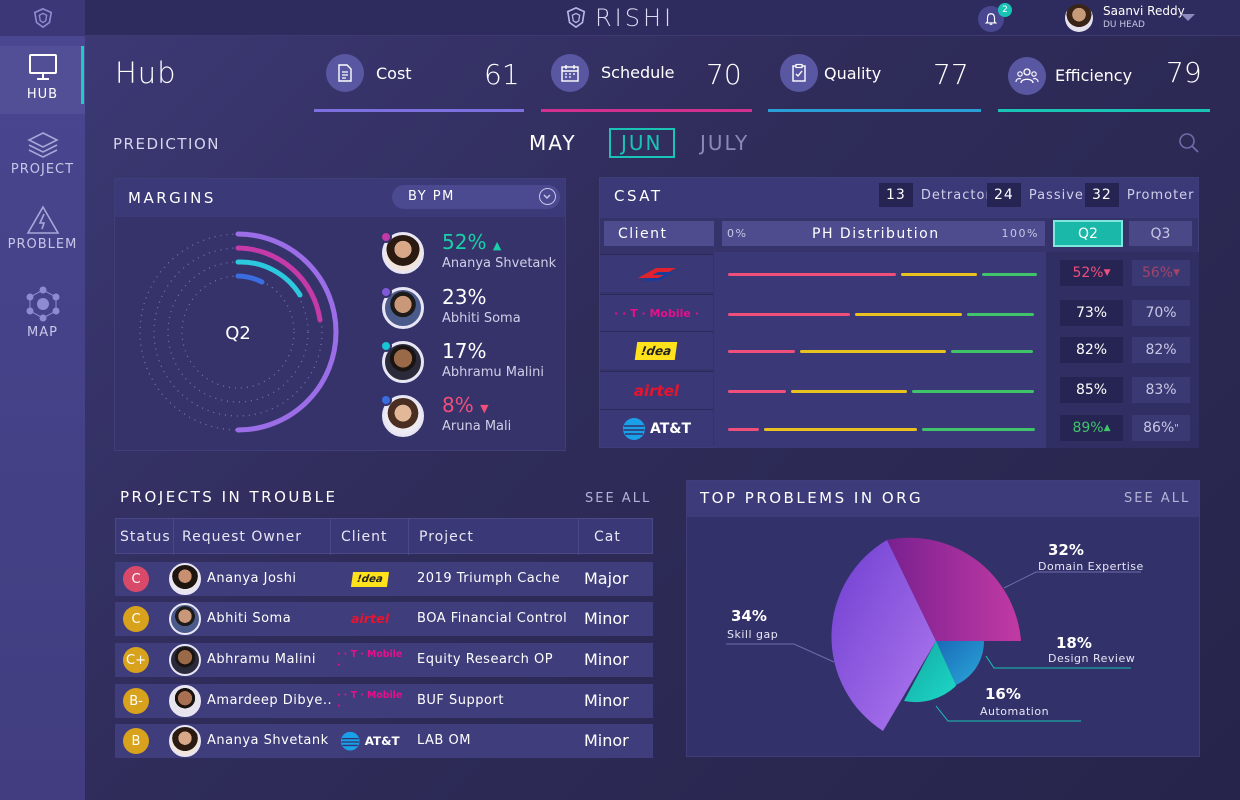 The width and height of the screenshot is (1240, 800). I want to click on boa-logo-icon, so click(656, 274).